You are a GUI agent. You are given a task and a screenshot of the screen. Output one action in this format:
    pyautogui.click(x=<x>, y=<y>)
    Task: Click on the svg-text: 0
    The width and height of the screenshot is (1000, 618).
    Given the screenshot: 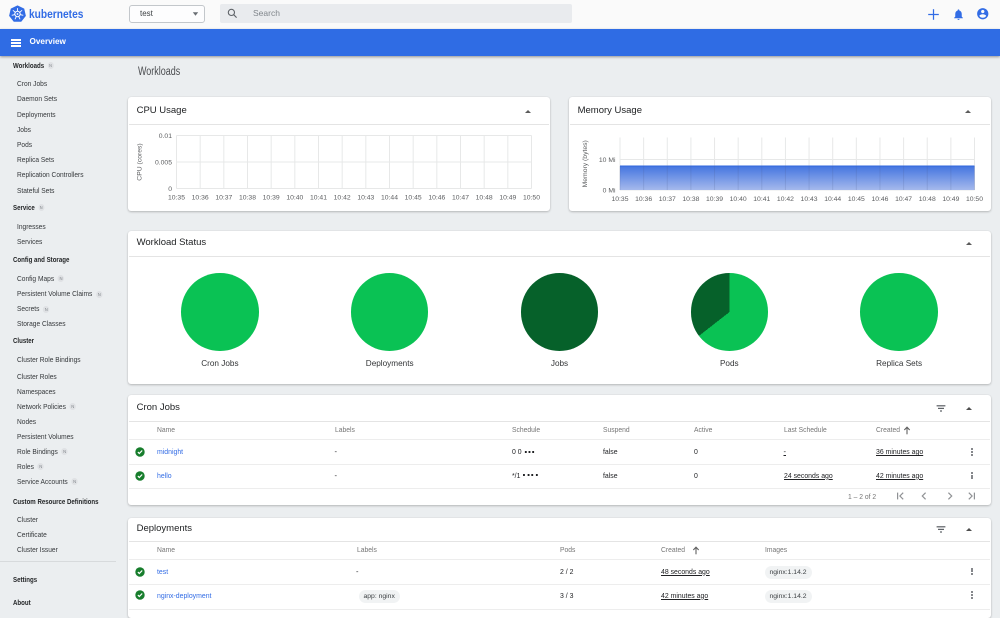 What is the action you would take?
    pyautogui.click(x=170, y=189)
    